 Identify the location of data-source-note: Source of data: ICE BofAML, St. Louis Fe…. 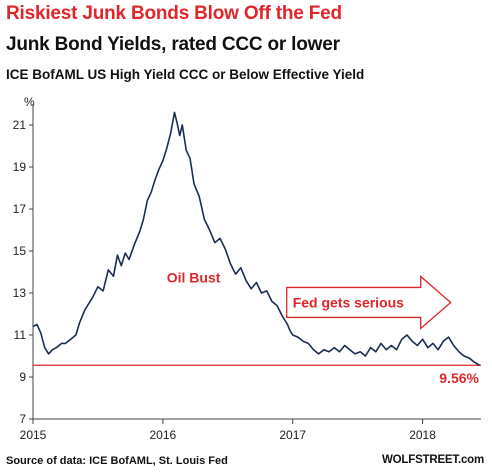
(117, 461).